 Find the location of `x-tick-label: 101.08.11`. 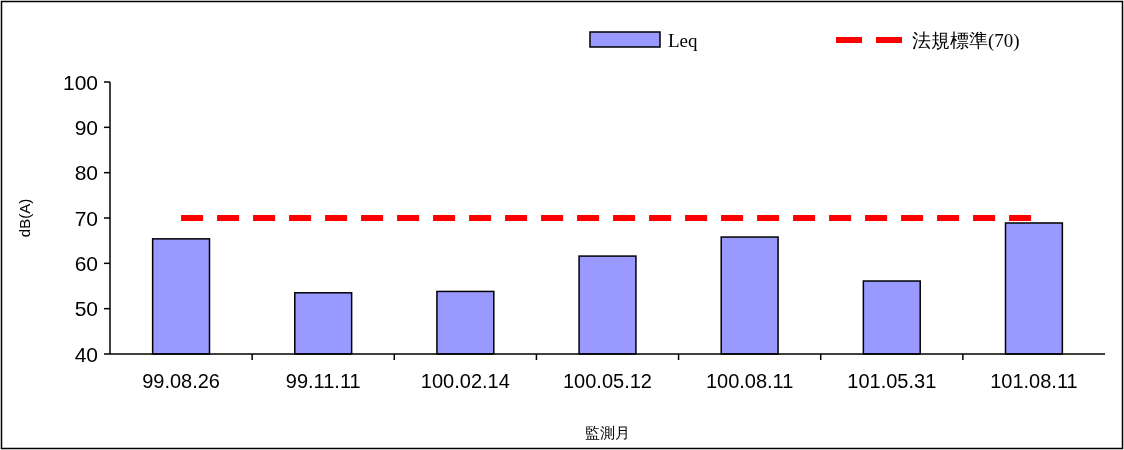

x-tick-label: 101.08.11 is located at coordinates (1034, 381).